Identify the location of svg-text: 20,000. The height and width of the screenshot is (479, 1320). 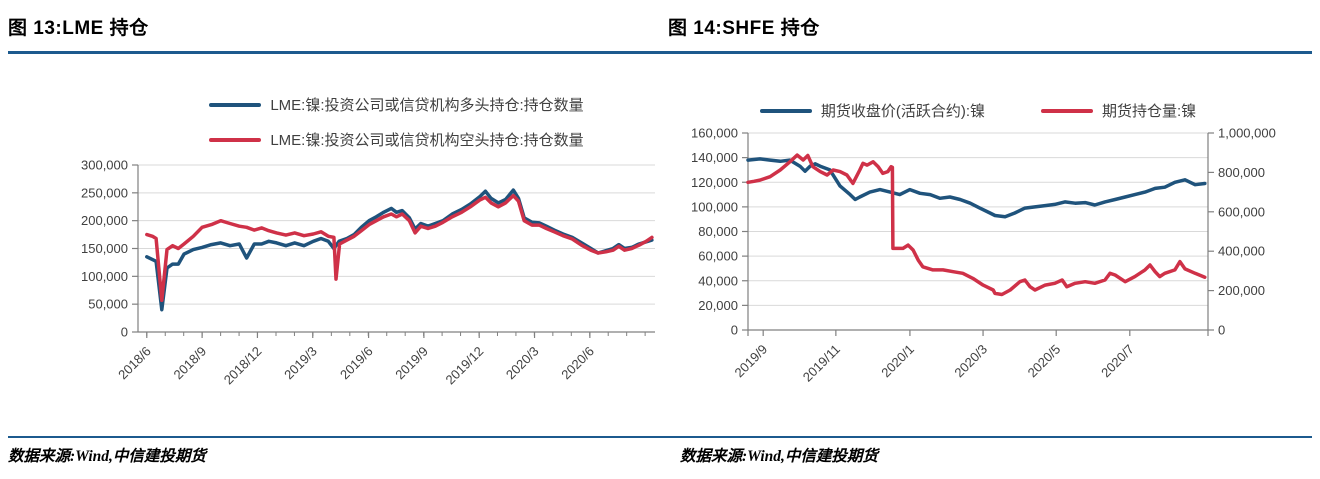
(718, 305).